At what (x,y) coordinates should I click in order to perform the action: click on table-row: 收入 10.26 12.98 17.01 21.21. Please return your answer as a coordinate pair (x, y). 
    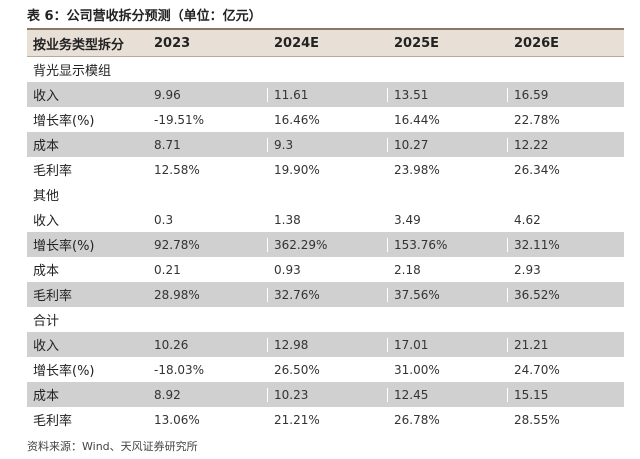
    Looking at the image, I should click on (325, 344).